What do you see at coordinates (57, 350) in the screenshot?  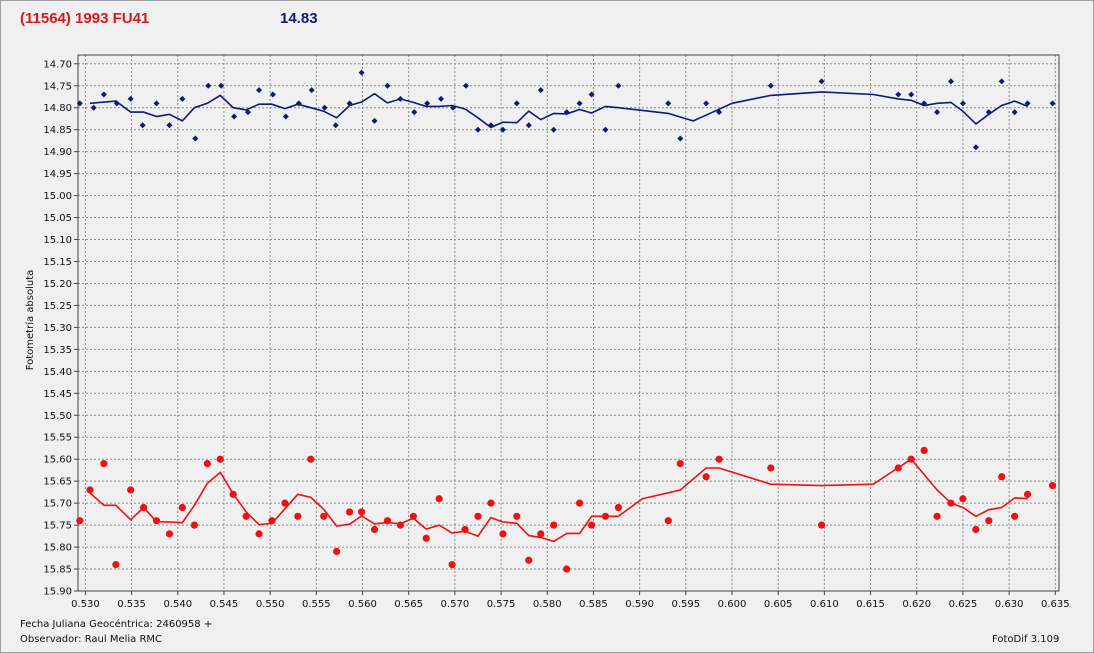 I see `y-tick-label: 15.35` at bounding box center [57, 350].